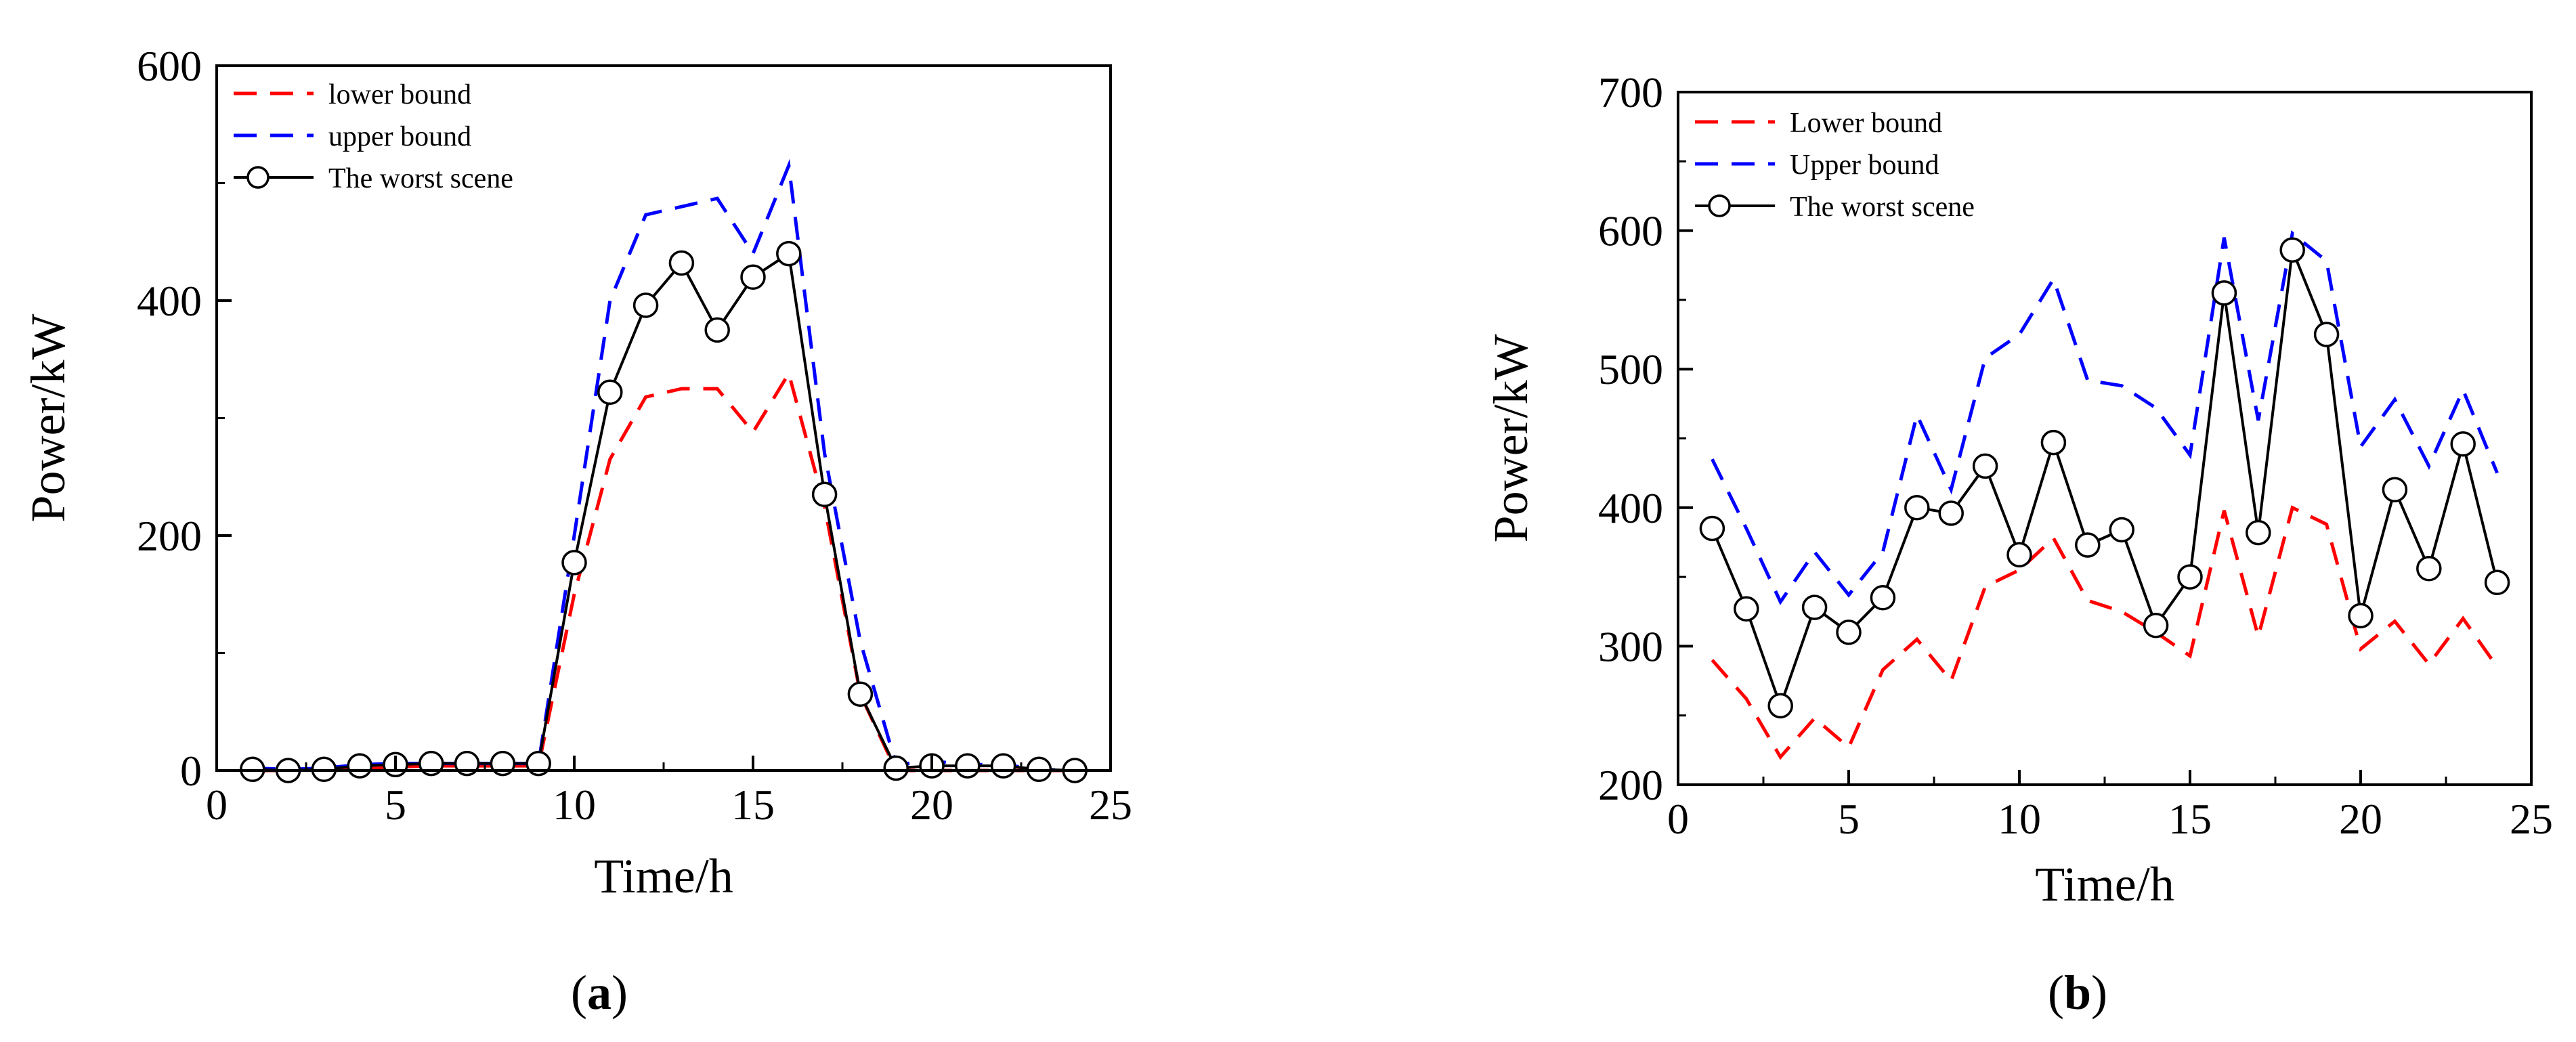 This screenshot has height=1042, width=2576. What do you see at coordinates (399, 136) in the screenshot?
I see `legend-label: upper bound` at bounding box center [399, 136].